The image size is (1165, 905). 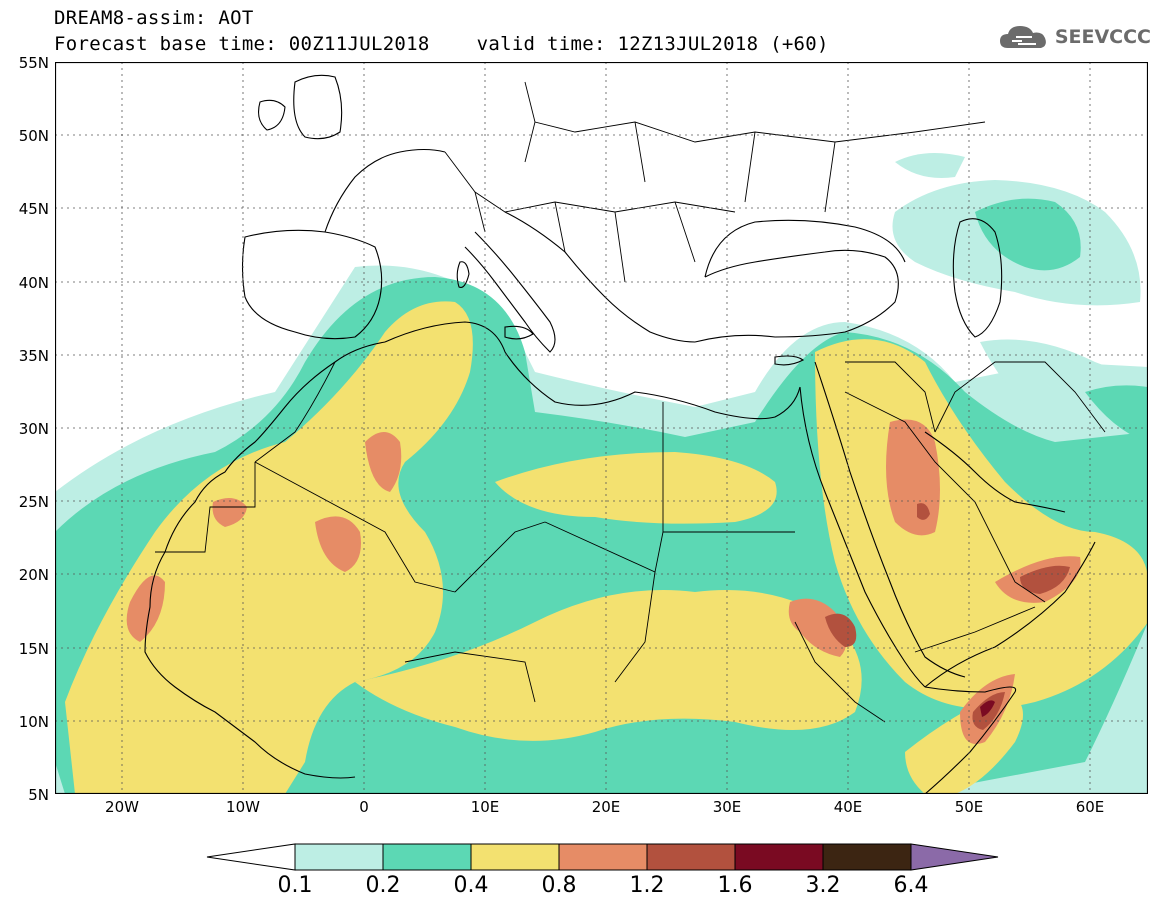 I want to click on border-iraq, so click(x=890, y=397).